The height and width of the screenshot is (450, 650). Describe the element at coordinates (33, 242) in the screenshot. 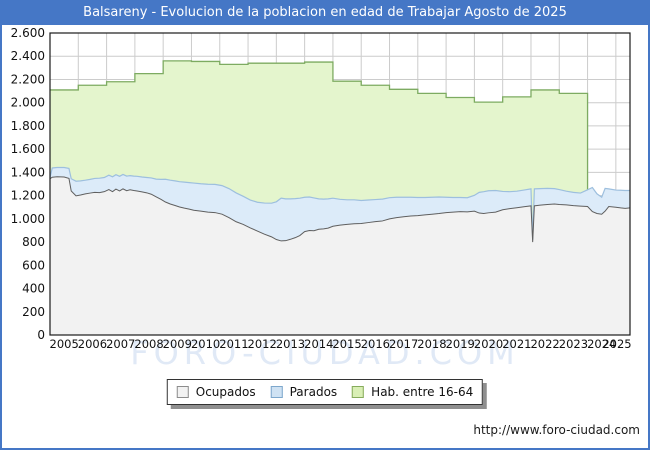

I see `y-tick-label: 800` at that location.